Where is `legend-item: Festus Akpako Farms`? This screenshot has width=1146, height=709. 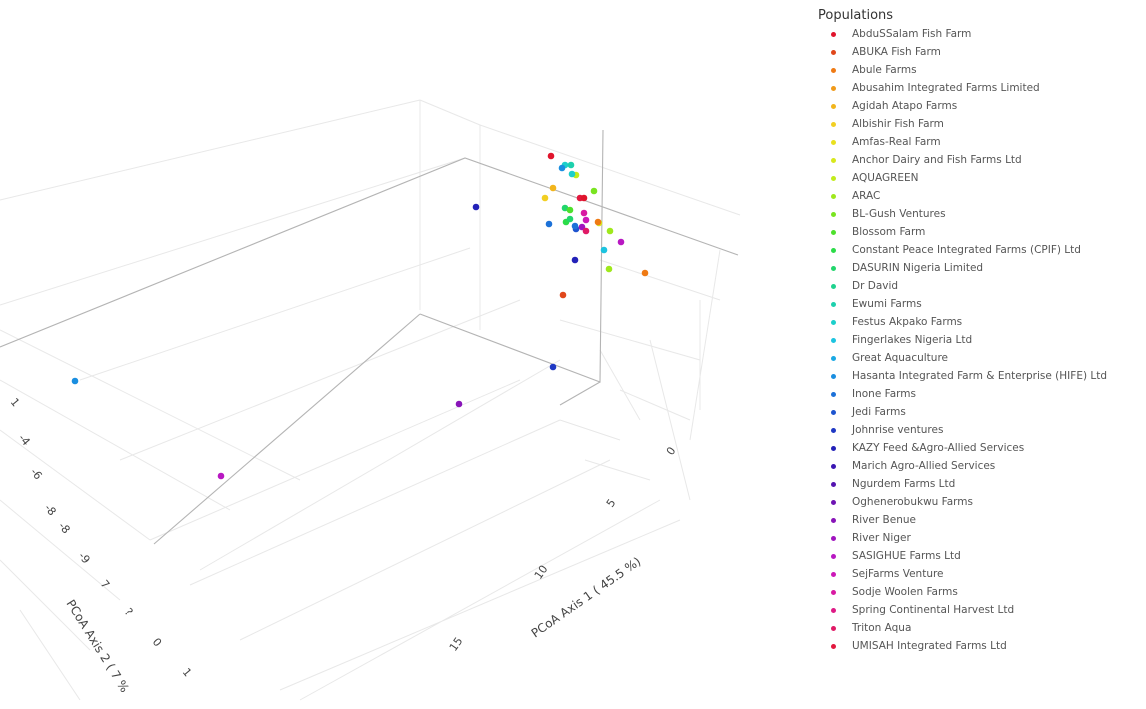 legend-item: Festus Akpako Farms is located at coordinates (981, 322).